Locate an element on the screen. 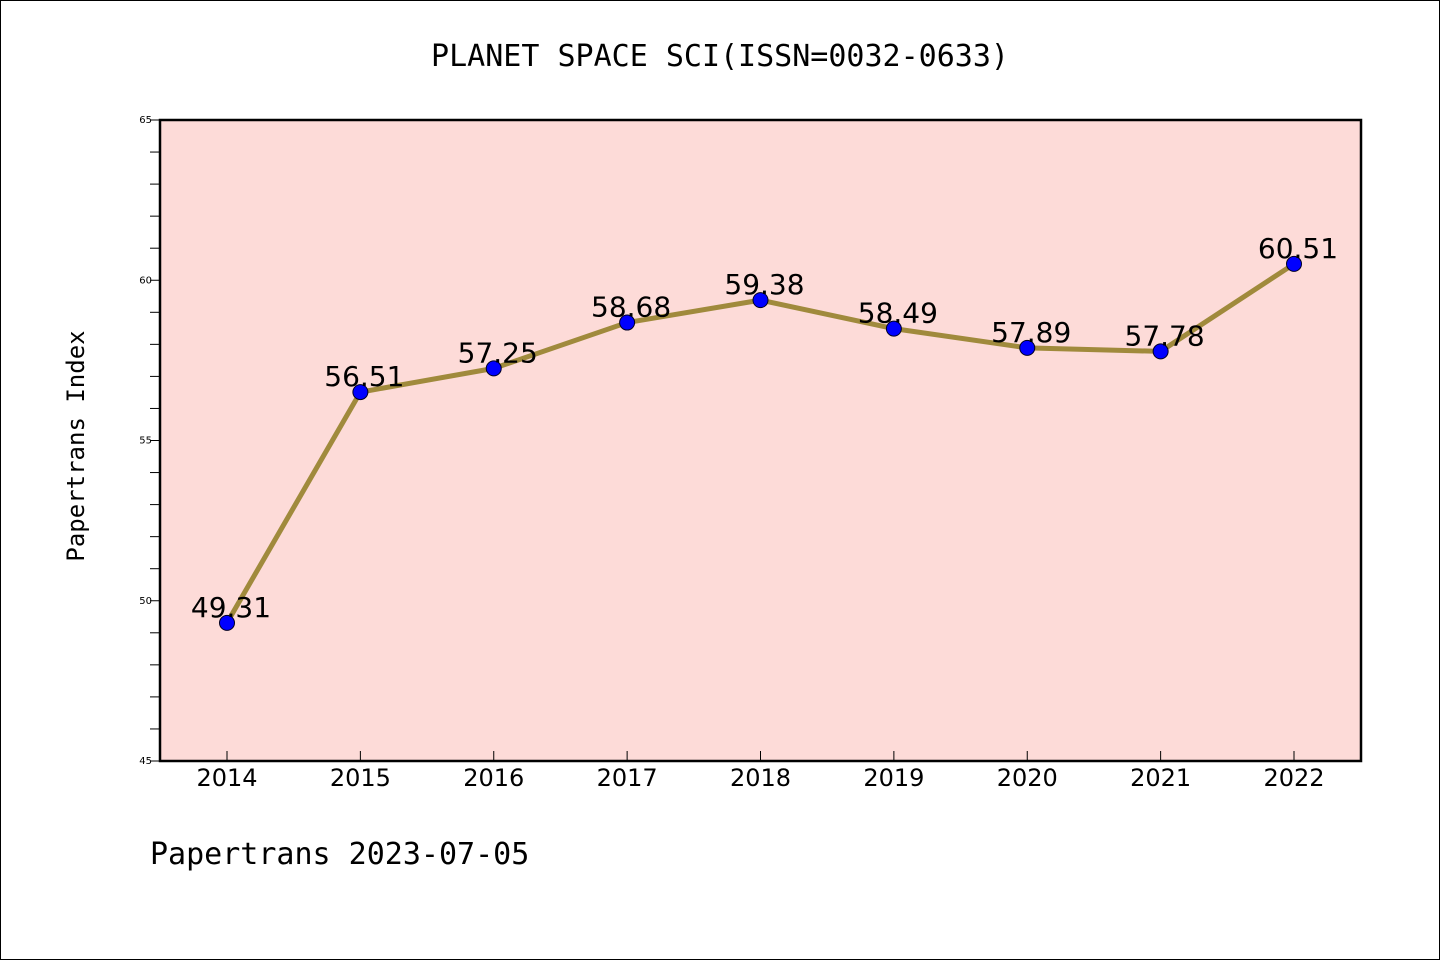 The image size is (1440, 960). x-tick-label: 2018 is located at coordinates (760, 778).